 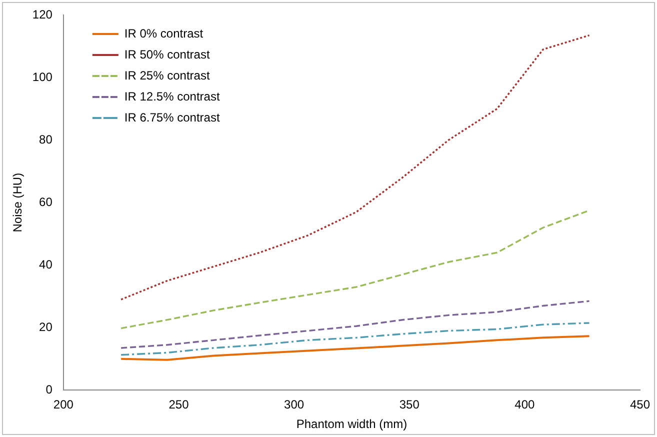 What do you see at coordinates (46, 264) in the screenshot?
I see `y-tick-label: 40` at bounding box center [46, 264].